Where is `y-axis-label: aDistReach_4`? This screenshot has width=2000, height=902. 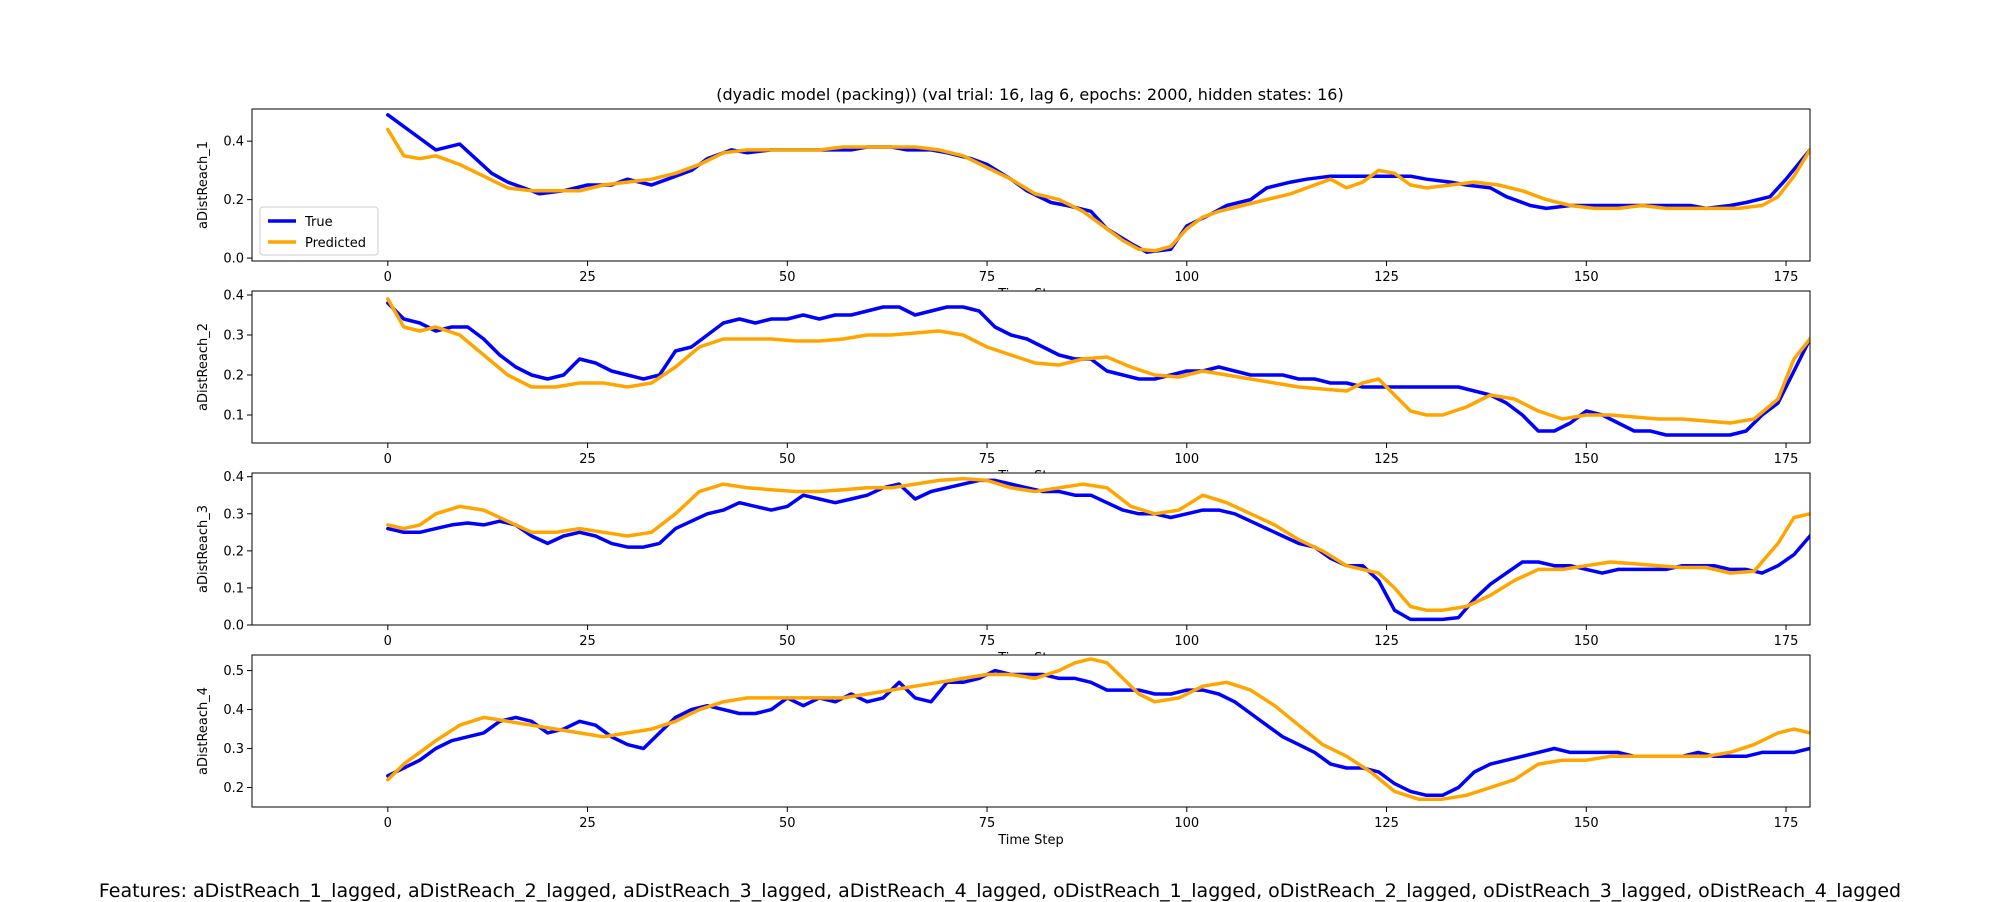
y-axis-label: aDistReach_4 is located at coordinates (203, 731).